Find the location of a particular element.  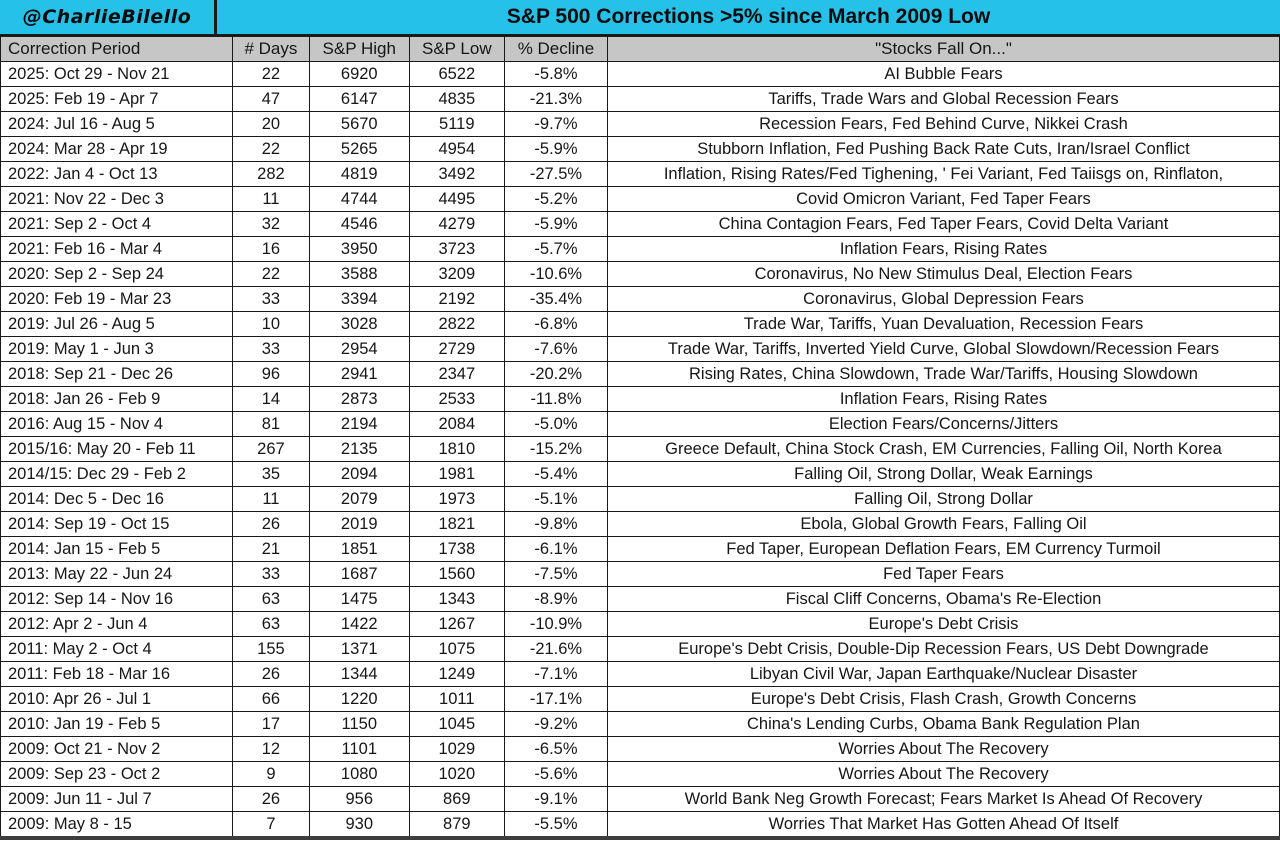

cell-sp-low: 1343 is located at coordinates (456, 599).